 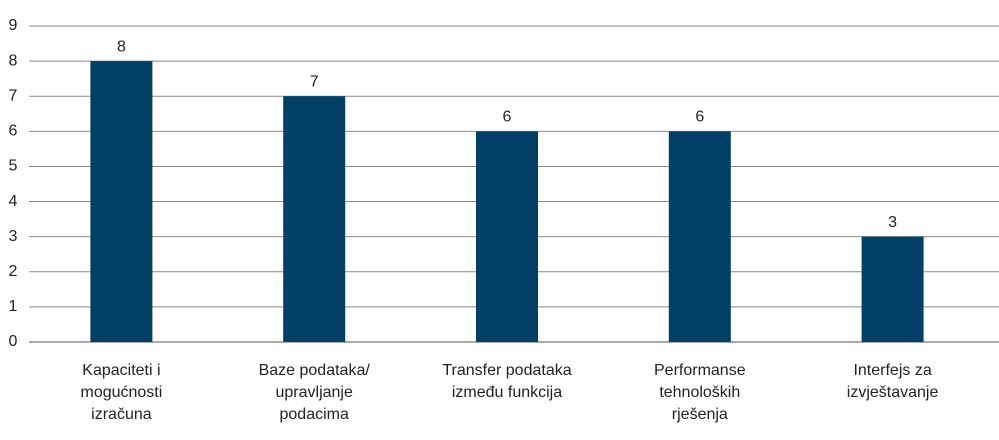 What do you see at coordinates (699, 392) in the screenshot?
I see `x-tick-label: tehnoloških` at bounding box center [699, 392].